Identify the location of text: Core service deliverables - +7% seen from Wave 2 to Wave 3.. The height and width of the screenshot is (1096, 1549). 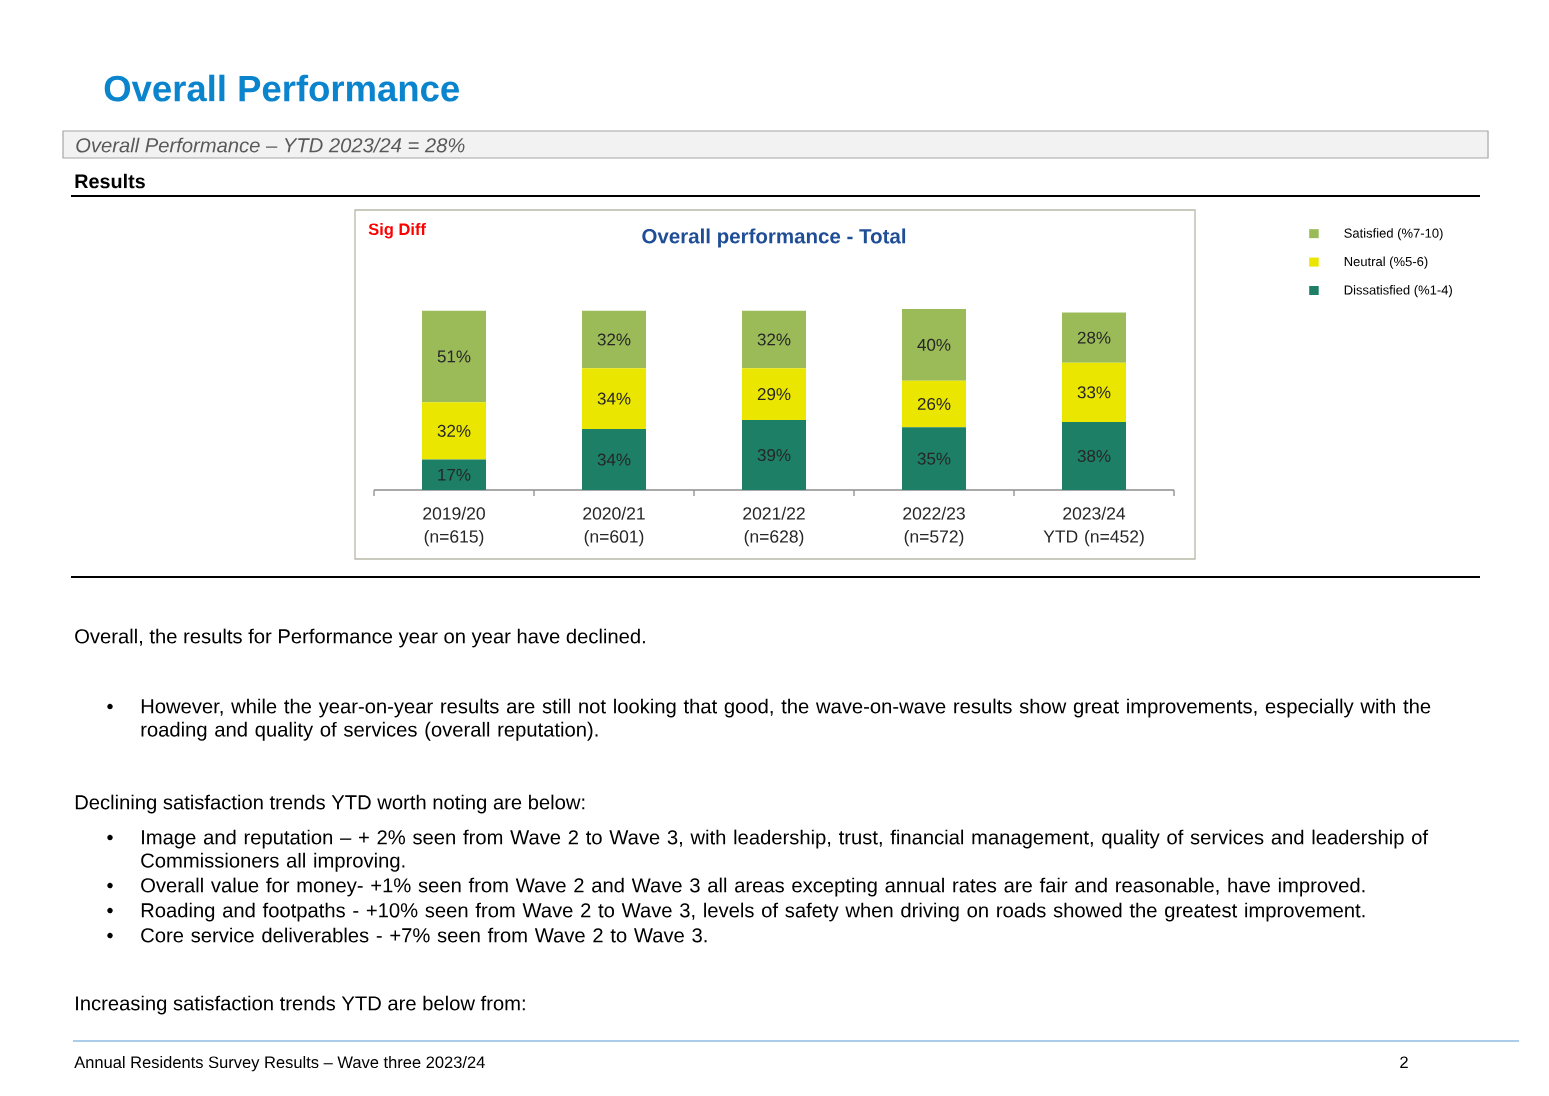
(424, 935).